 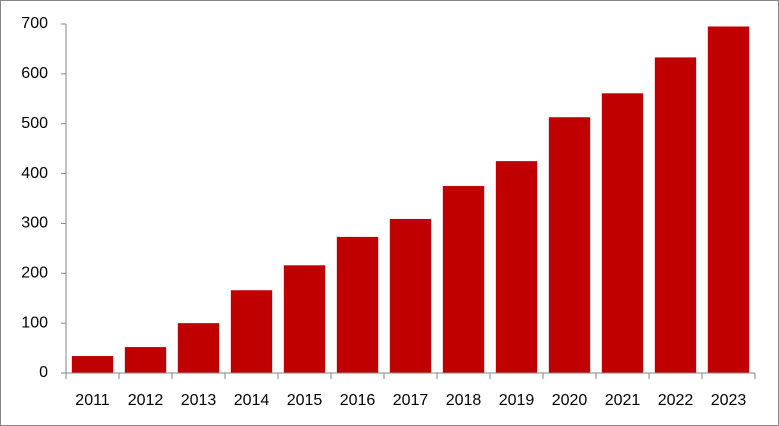 I want to click on y-tick-label: 700, so click(x=34, y=23).